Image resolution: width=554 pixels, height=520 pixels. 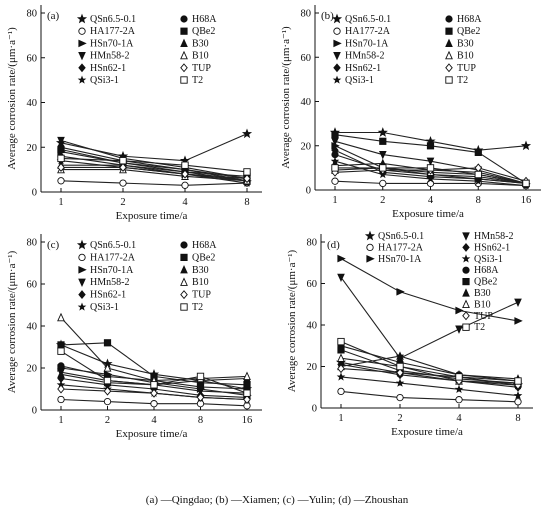 What do you see at coordinates (429, 396) in the screenshot?
I see `series-HA177-2A` at bounding box center [429, 396].